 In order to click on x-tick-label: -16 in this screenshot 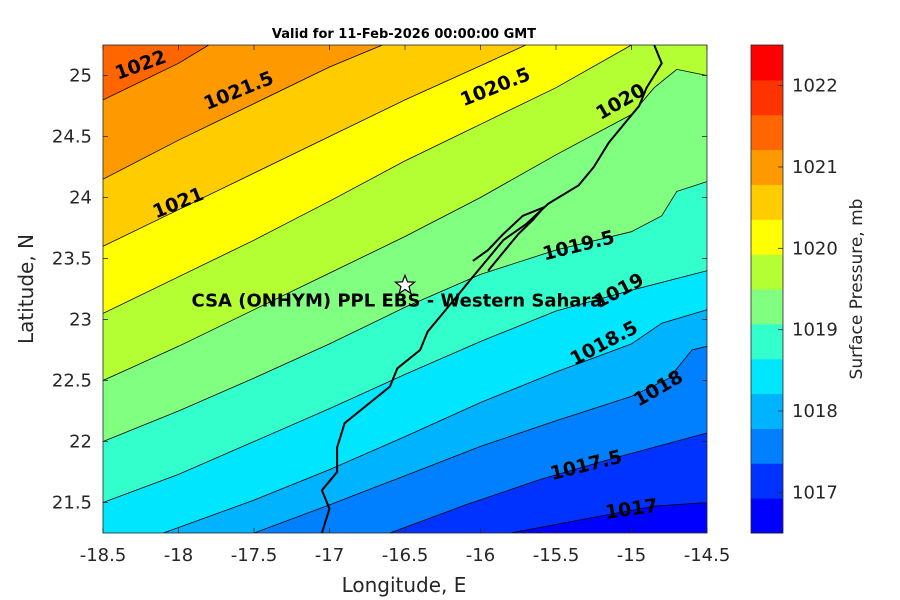, I will do `click(480, 555)`.